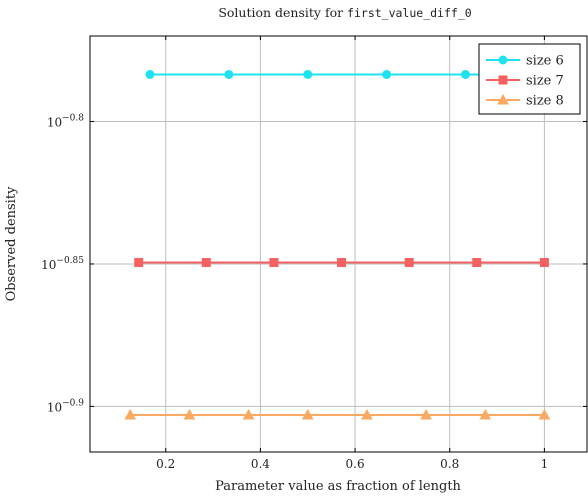  Describe the element at coordinates (62, 264) in the screenshot. I see `y-tick-label-1: 10−0.85` at that location.